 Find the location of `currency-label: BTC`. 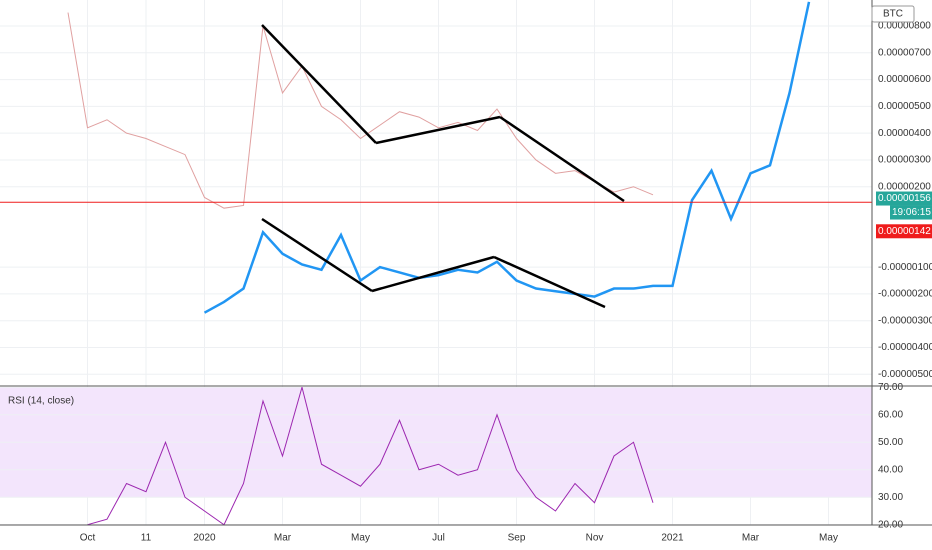

currency-label: BTC is located at coordinates (893, 14).